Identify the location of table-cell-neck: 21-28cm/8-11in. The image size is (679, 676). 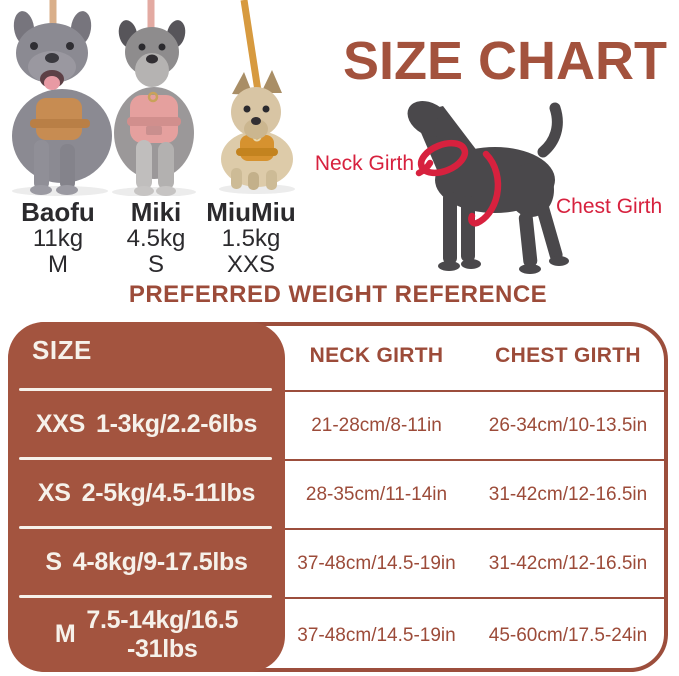
(376, 424).